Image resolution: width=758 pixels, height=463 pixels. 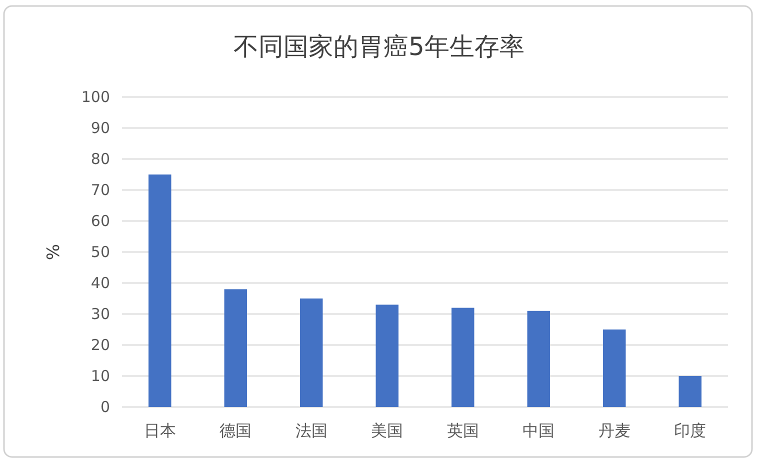 What do you see at coordinates (100, 159) in the screenshot?
I see `y-tick-label: 80` at bounding box center [100, 159].